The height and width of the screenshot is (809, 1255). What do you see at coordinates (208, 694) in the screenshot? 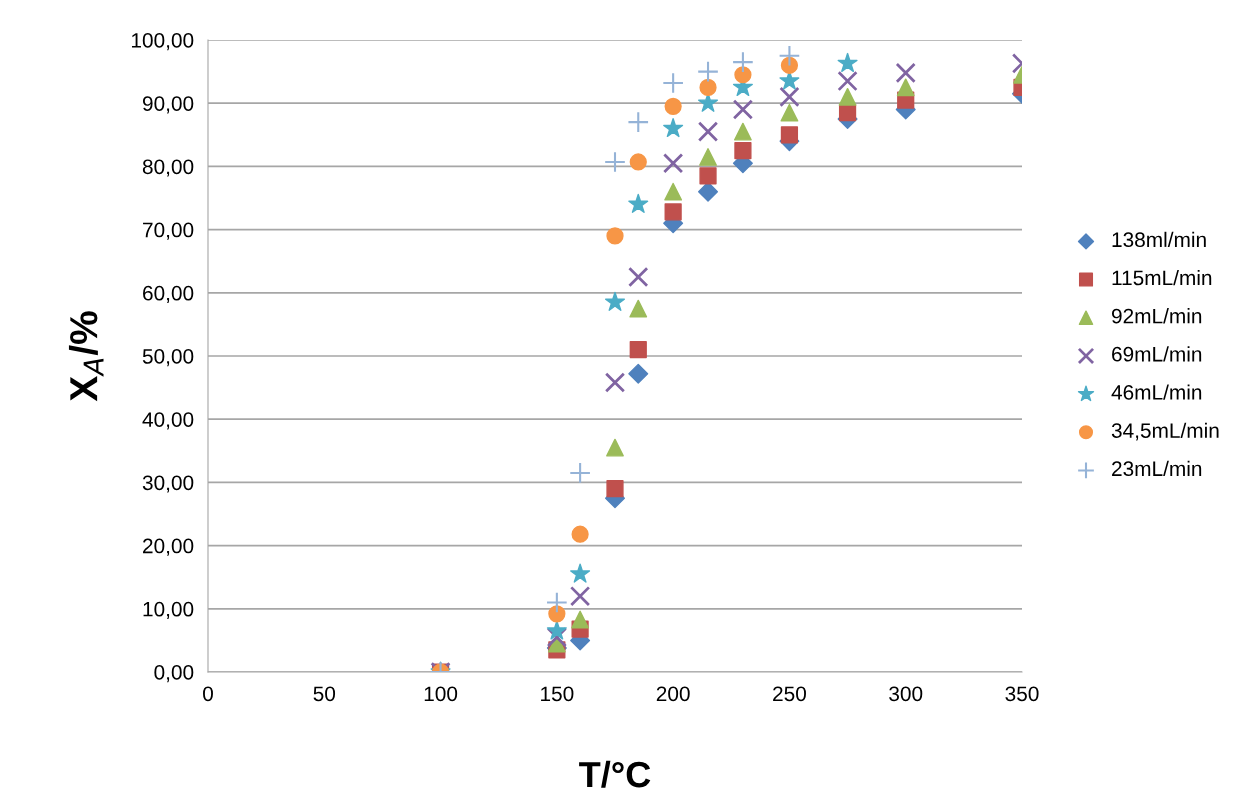
I see `x-tick-label: 0` at bounding box center [208, 694].